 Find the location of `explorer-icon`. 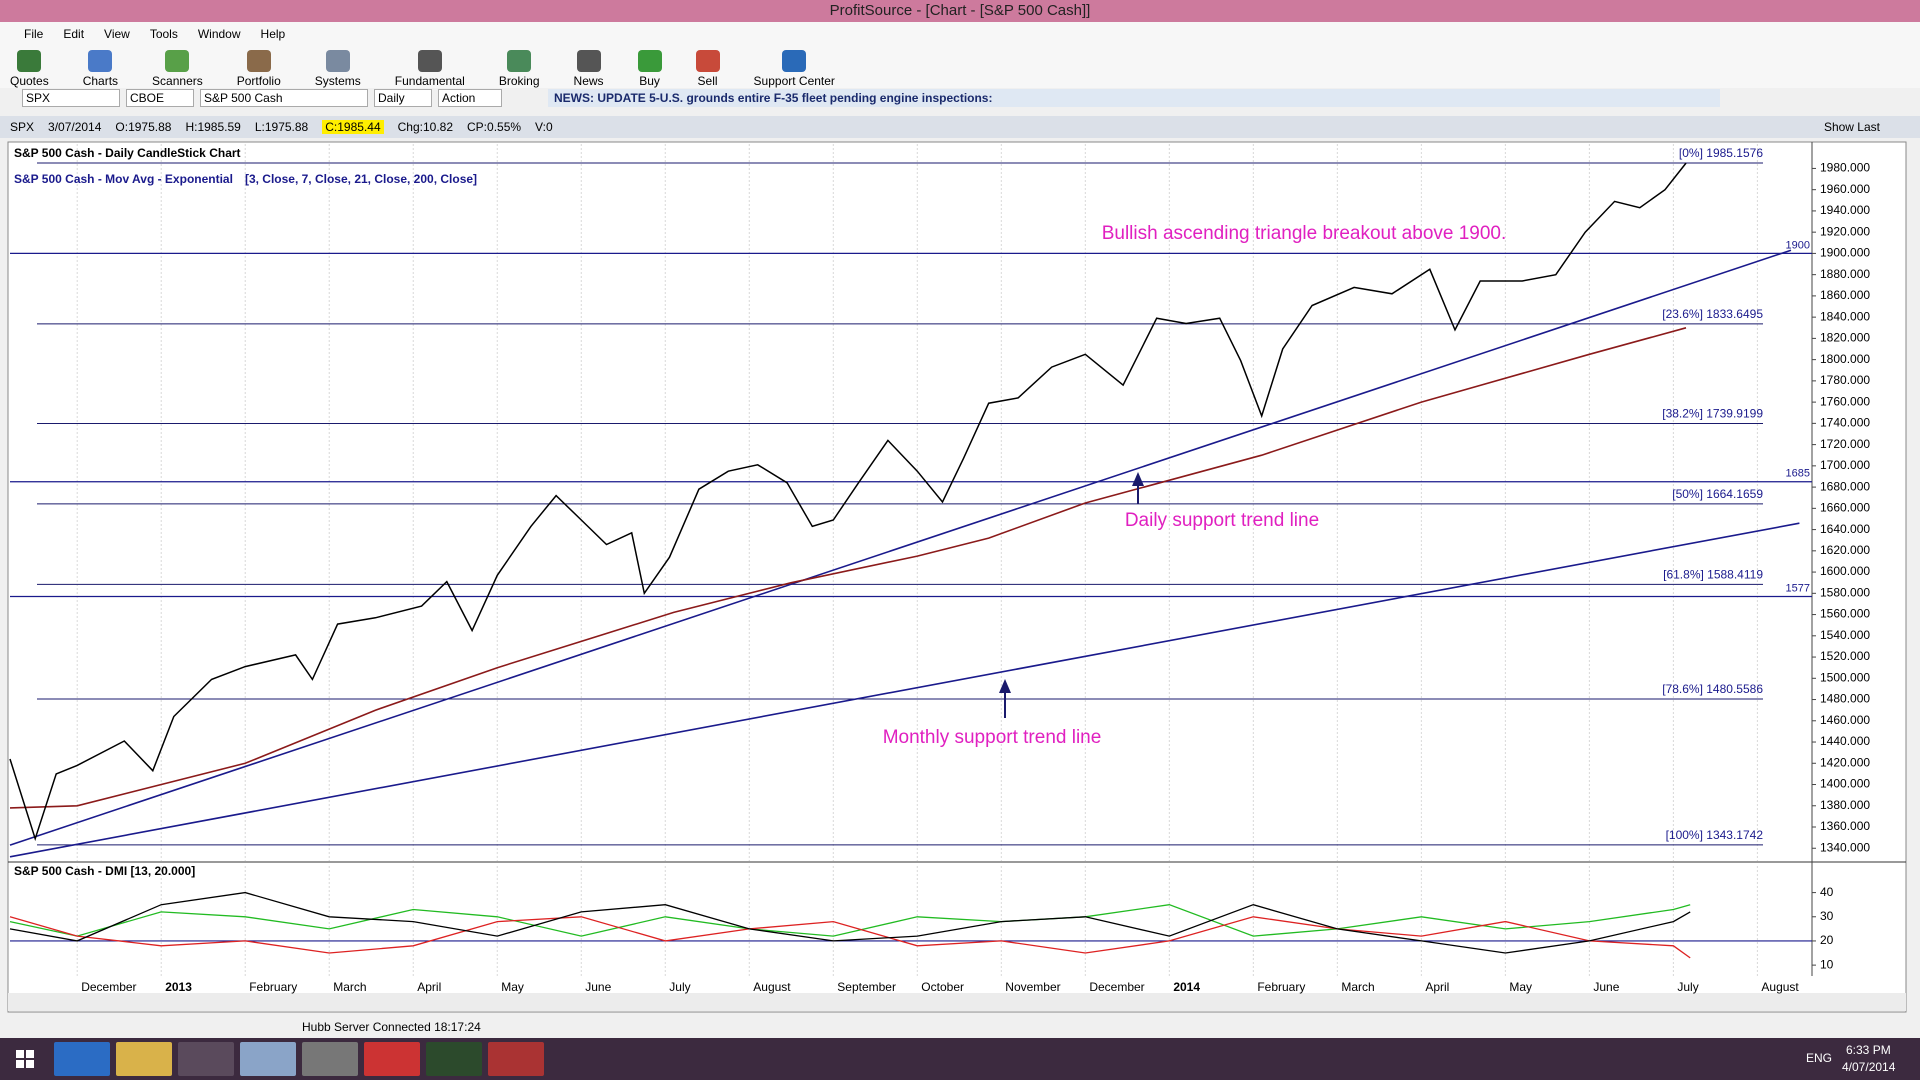

explorer-icon is located at coordinates (144, 1059).